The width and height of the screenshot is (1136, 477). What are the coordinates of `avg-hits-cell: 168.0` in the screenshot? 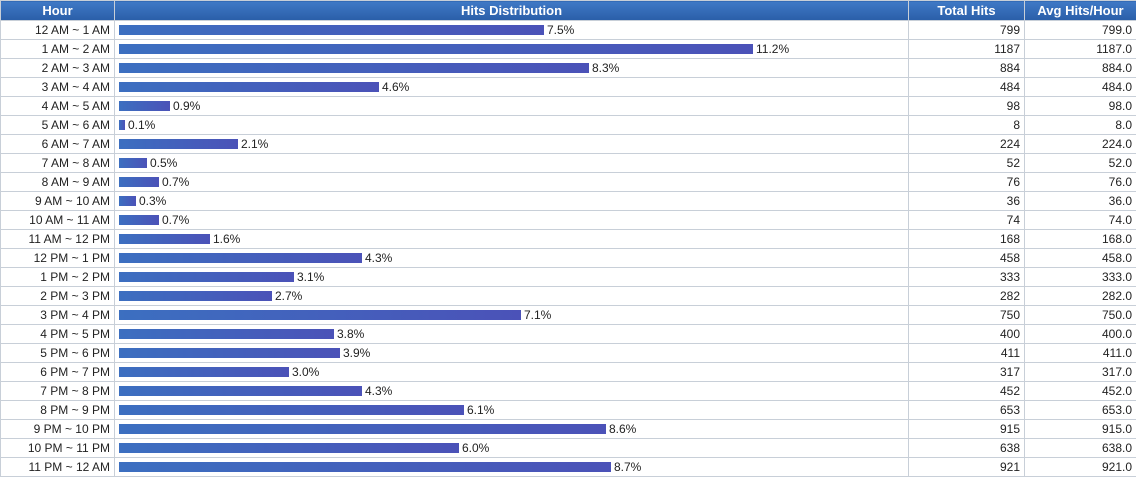 It's located at (1080, 239).